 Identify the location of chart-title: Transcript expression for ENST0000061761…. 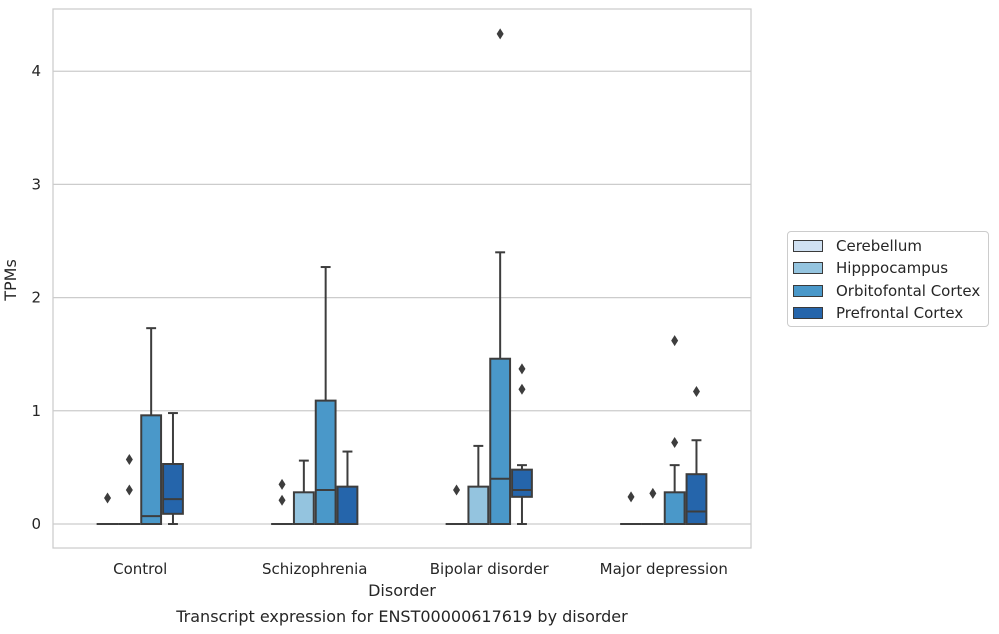
(401, 616).